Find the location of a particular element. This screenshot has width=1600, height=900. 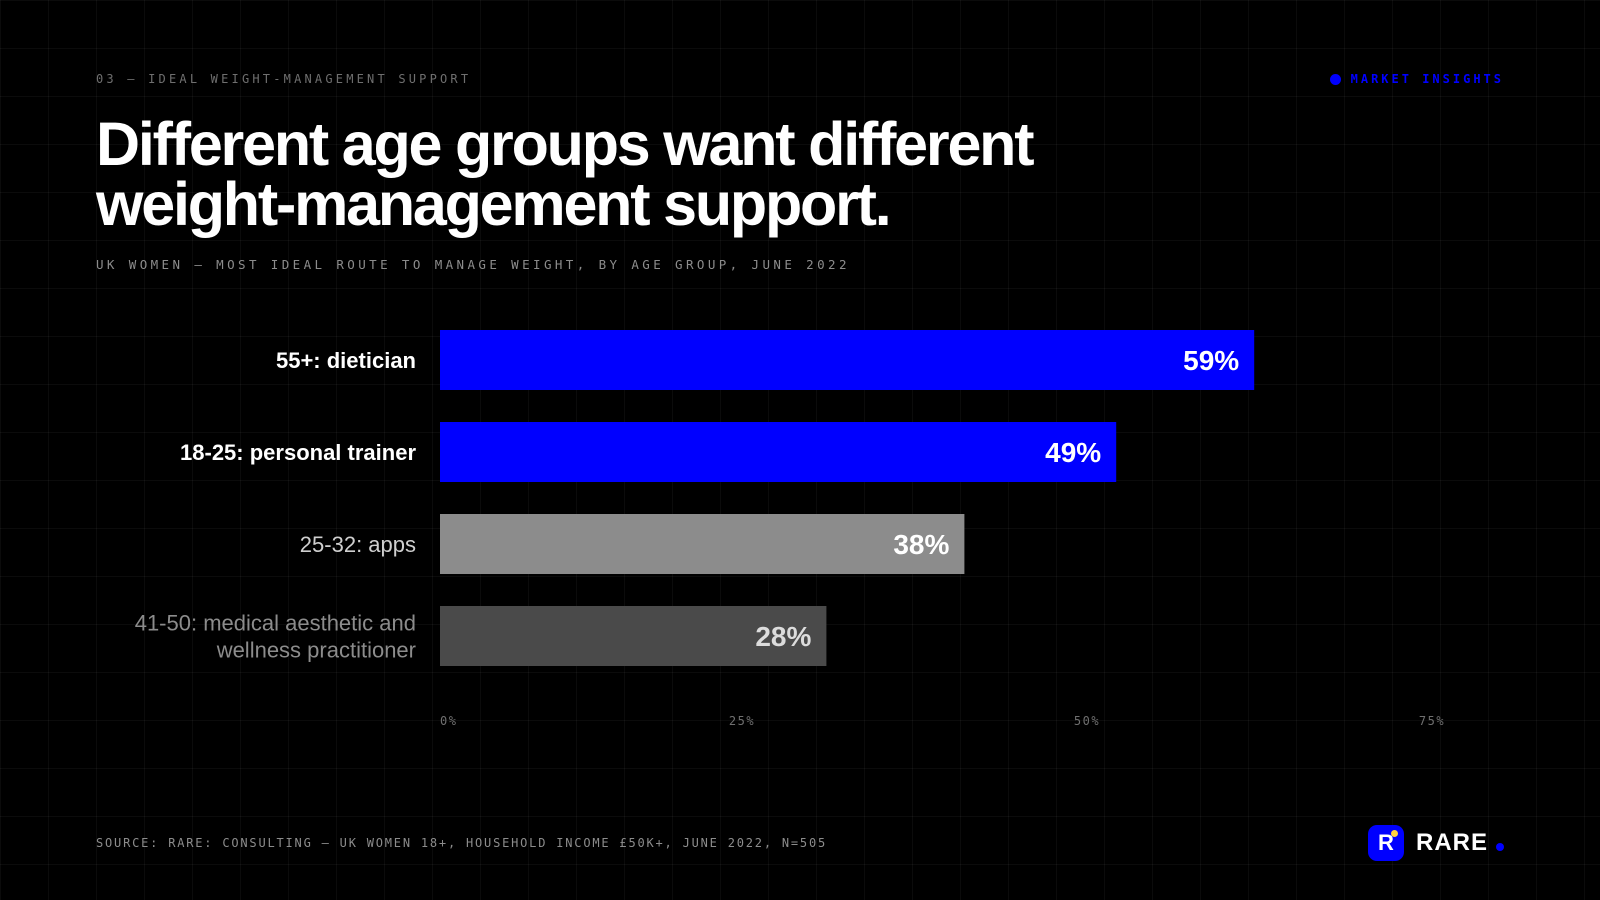

x-tick-label: 0% is located at coordinates (448, 721).